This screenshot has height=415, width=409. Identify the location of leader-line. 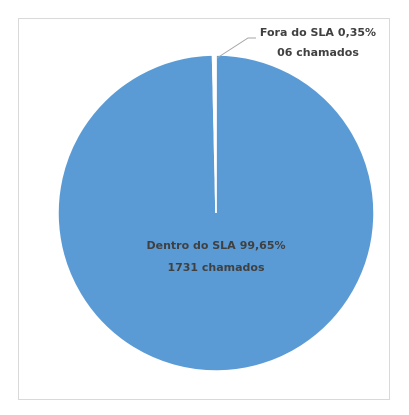
(236, 48).